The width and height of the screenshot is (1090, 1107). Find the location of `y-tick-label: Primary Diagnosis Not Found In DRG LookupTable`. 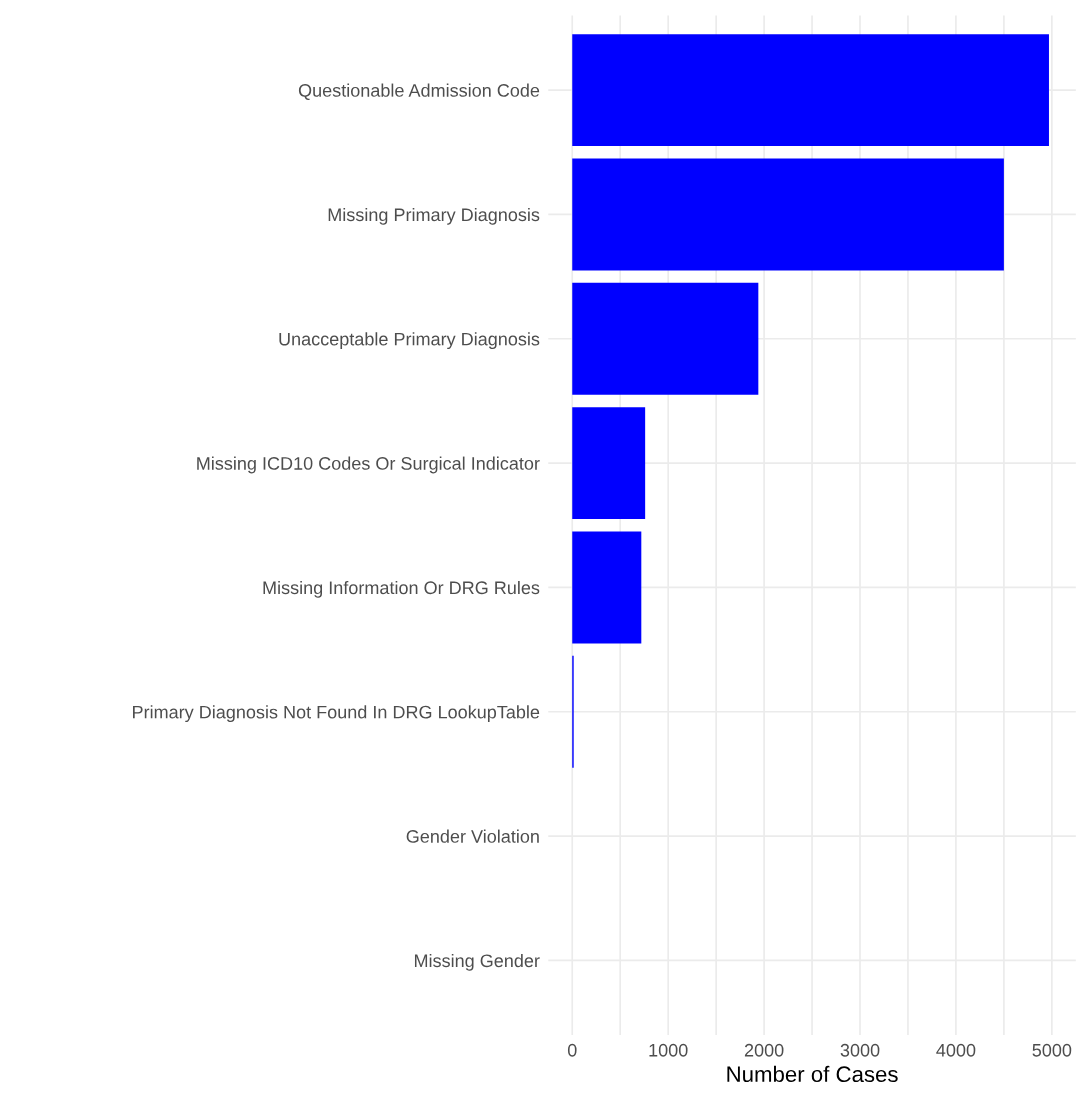

y-tick-label: Primary Diagnosis Not Found In DRG LookupTable is located at coordinates (336, 714).